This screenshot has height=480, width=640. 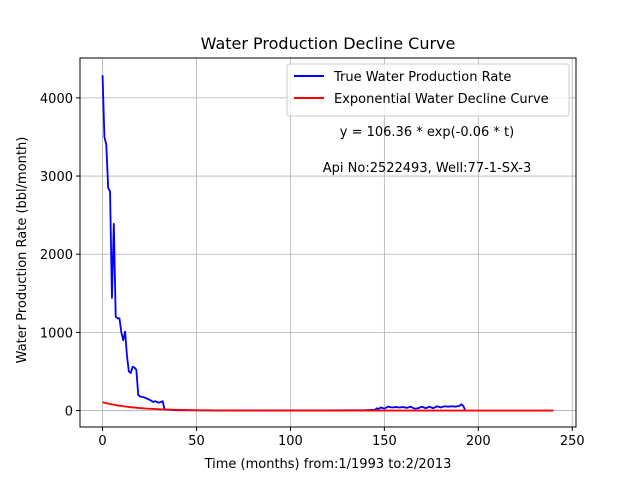 I want to click on x-tick-label: 150, so click(x=384, y=441).